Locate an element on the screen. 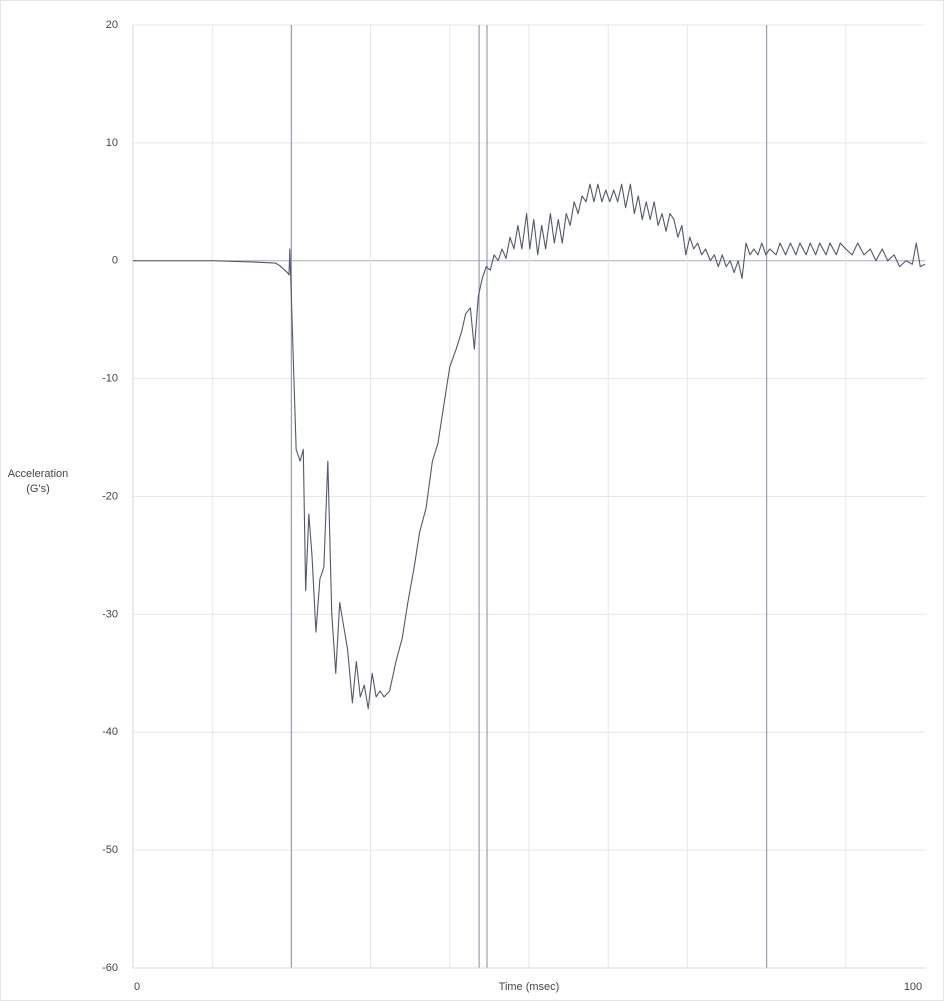  y-axis-label: (G's) is located at coordinates (37, 489).